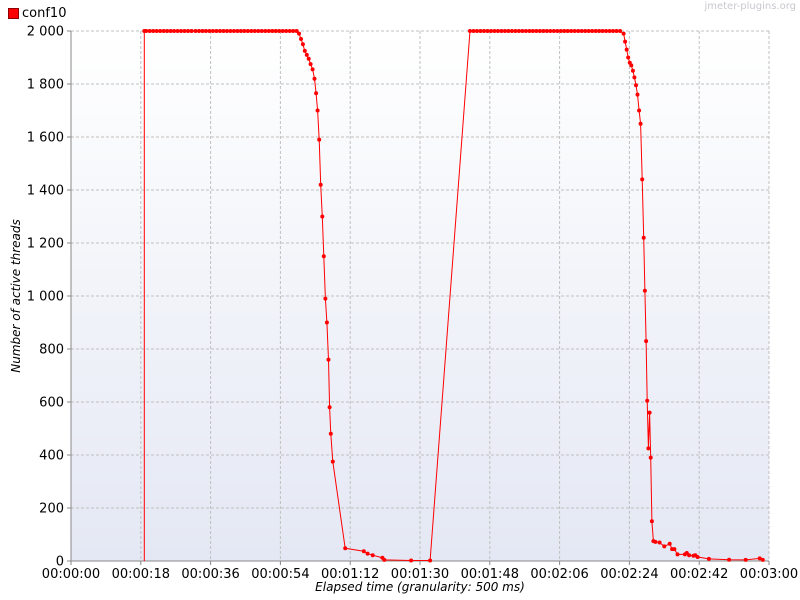 Image resolution: width=800 pixels, height=600 pixels. Describe the element at coordinates (51, 509) in the screenshot. I see `y-tick-label: 200` at that location.